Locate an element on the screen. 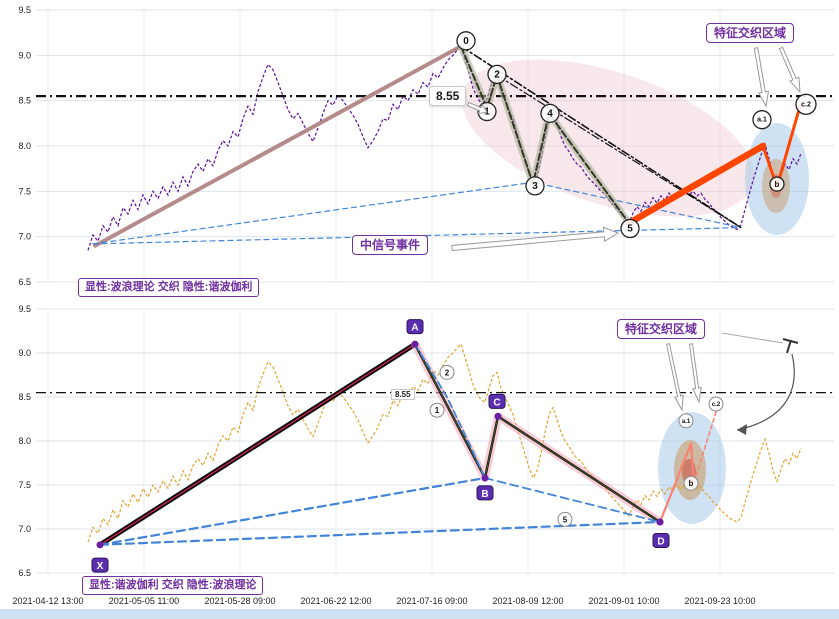 This screenshot has height=619, width=839. point-label-B is located at coordinates (485, 493).